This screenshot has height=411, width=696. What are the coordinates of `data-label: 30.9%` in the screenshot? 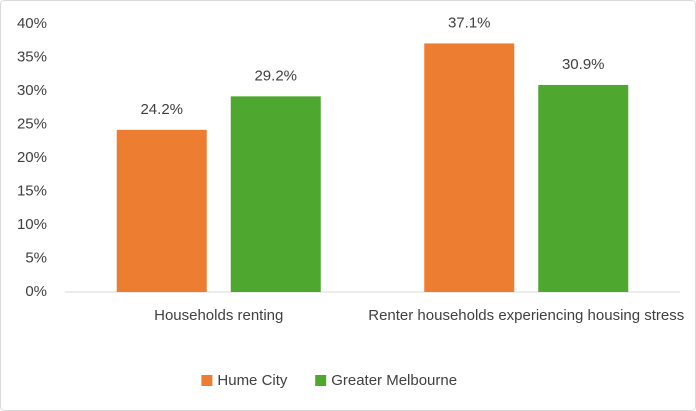 It's located at (583, 64).